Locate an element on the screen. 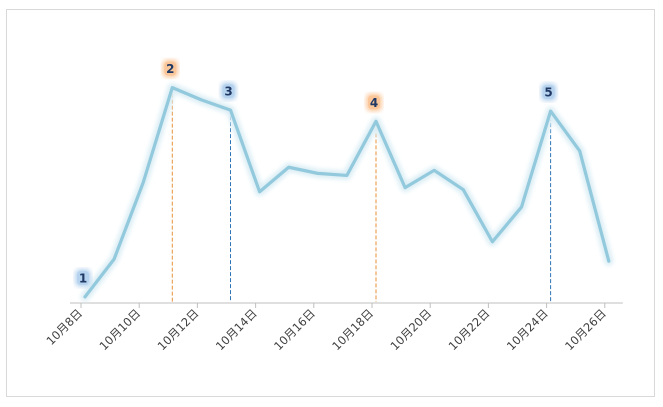 Image resolution: width=663 pixels, height=407 pixels. x-tick-label: 10月26日 is located at coordinates (585, 329).